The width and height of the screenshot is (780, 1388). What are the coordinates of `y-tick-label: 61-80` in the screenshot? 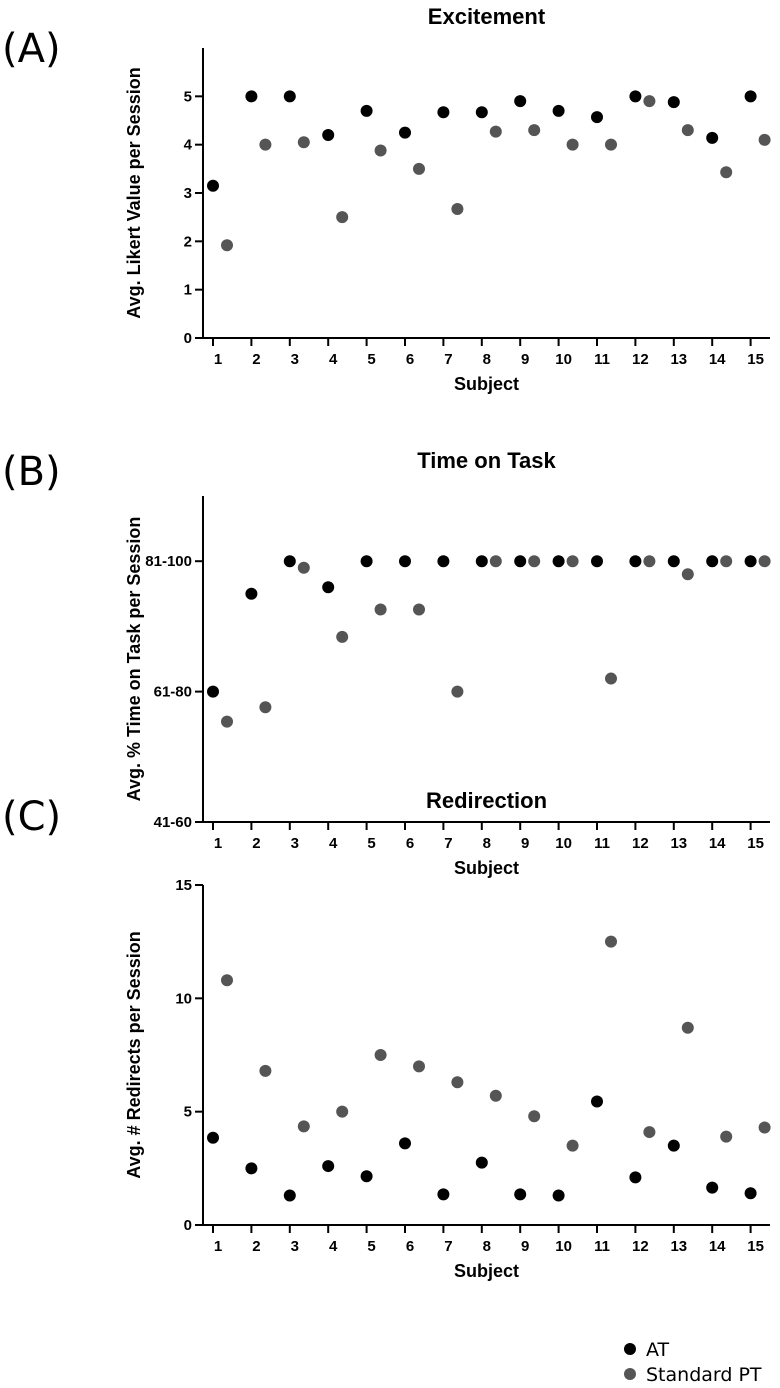 It's located at (173, 692).